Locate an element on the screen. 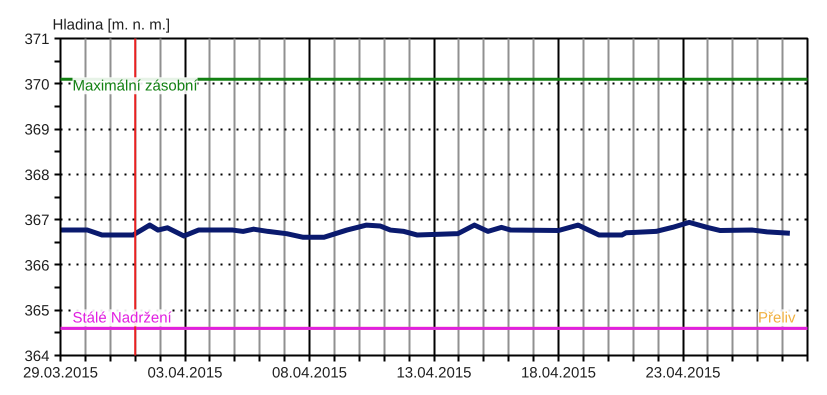  x-tick-label: 03.04.2015 is located at coordinates (185, 373).